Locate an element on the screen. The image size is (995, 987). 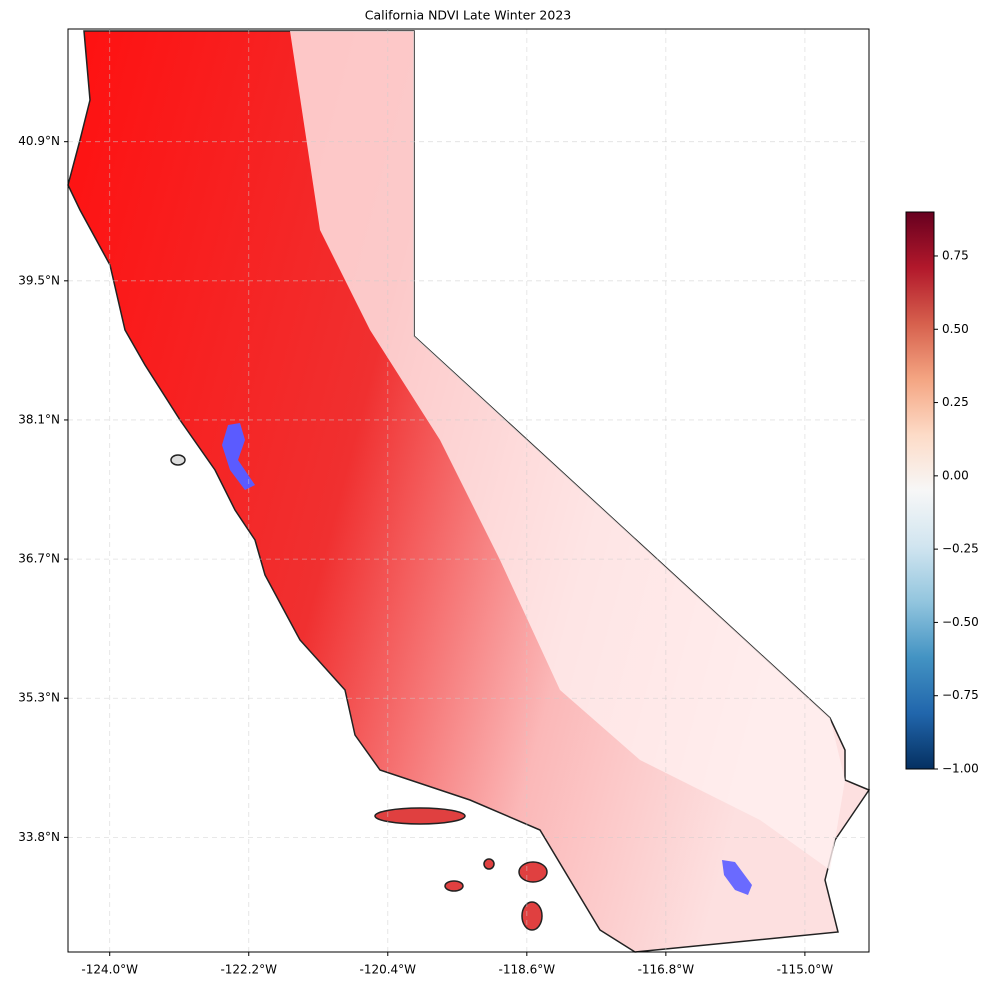
y-tick-label: 33.8°N is located at coordinates (39, 837).